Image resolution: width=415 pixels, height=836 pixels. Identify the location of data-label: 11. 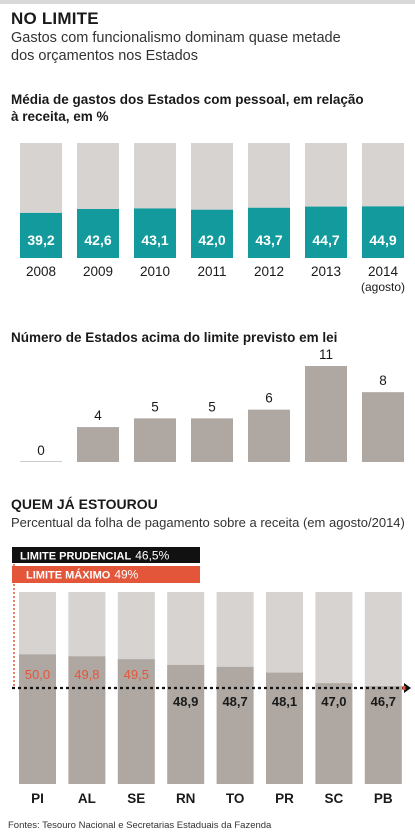
(326, 354).